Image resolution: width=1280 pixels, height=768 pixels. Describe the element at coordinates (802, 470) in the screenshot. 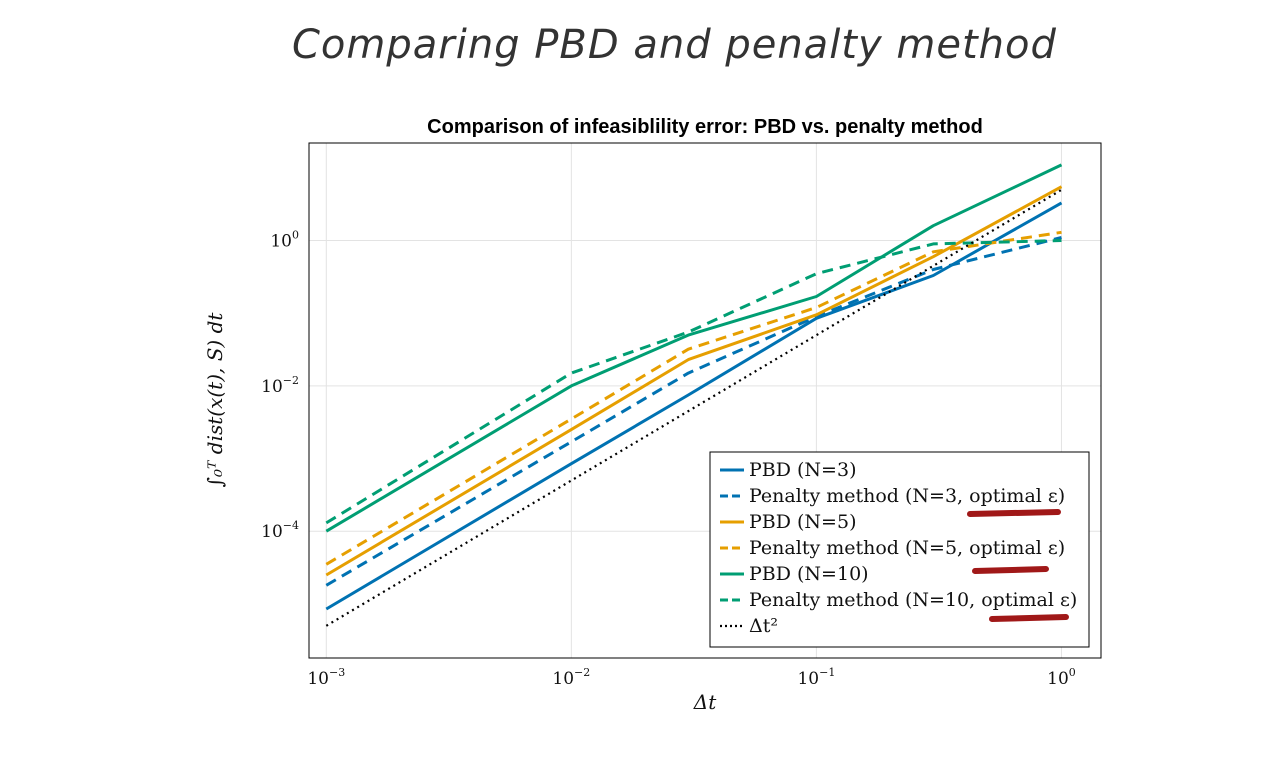

I see `legend-entry-label: PBD (N=3)` at that location.